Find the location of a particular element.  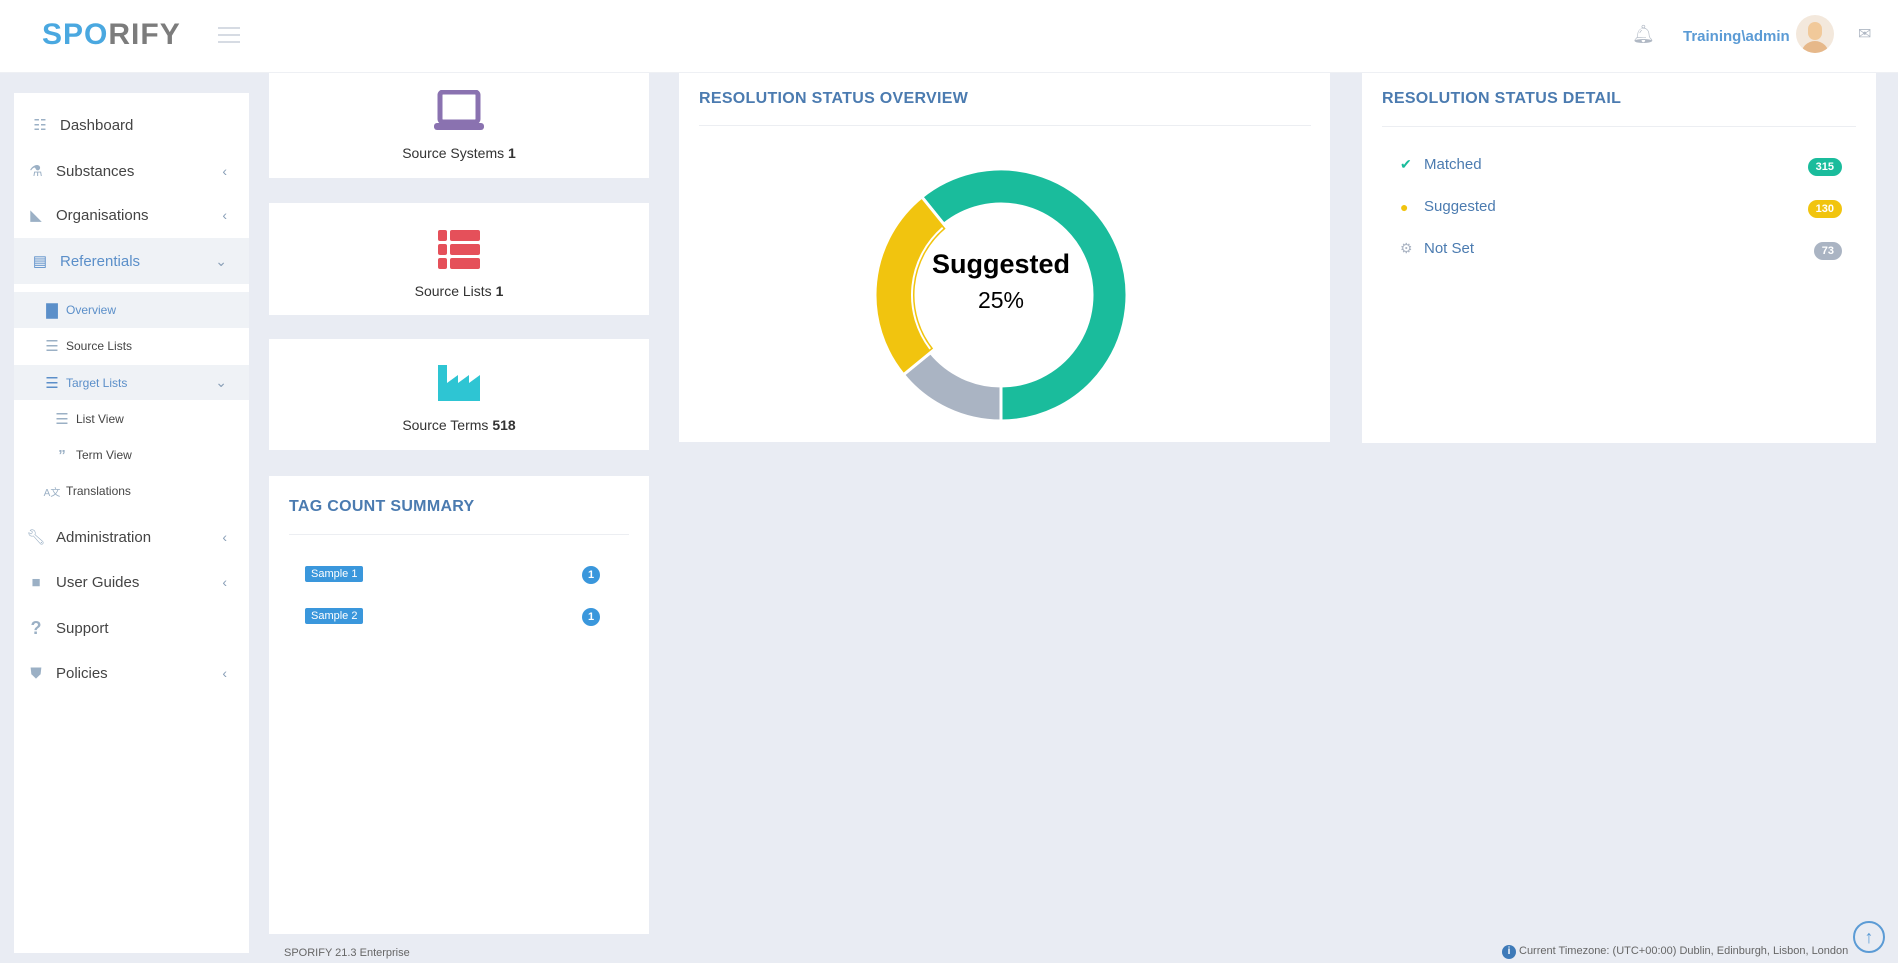

gear-icon: ⚙ is located at coordinates (1406, 248).